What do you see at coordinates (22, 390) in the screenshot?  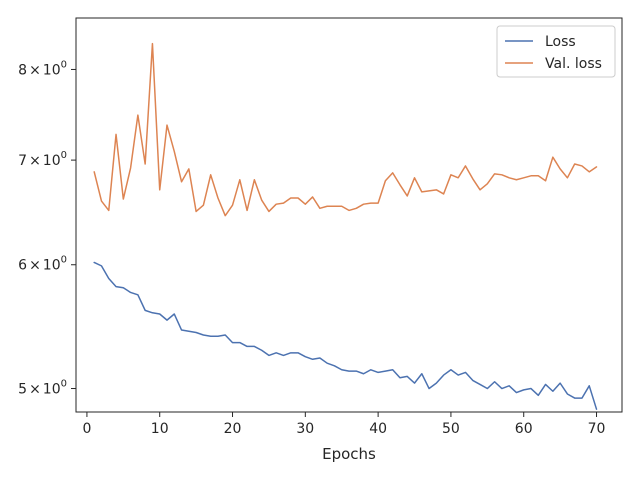 I see `y-tick-base: 5` at bounding box center [22, 390].